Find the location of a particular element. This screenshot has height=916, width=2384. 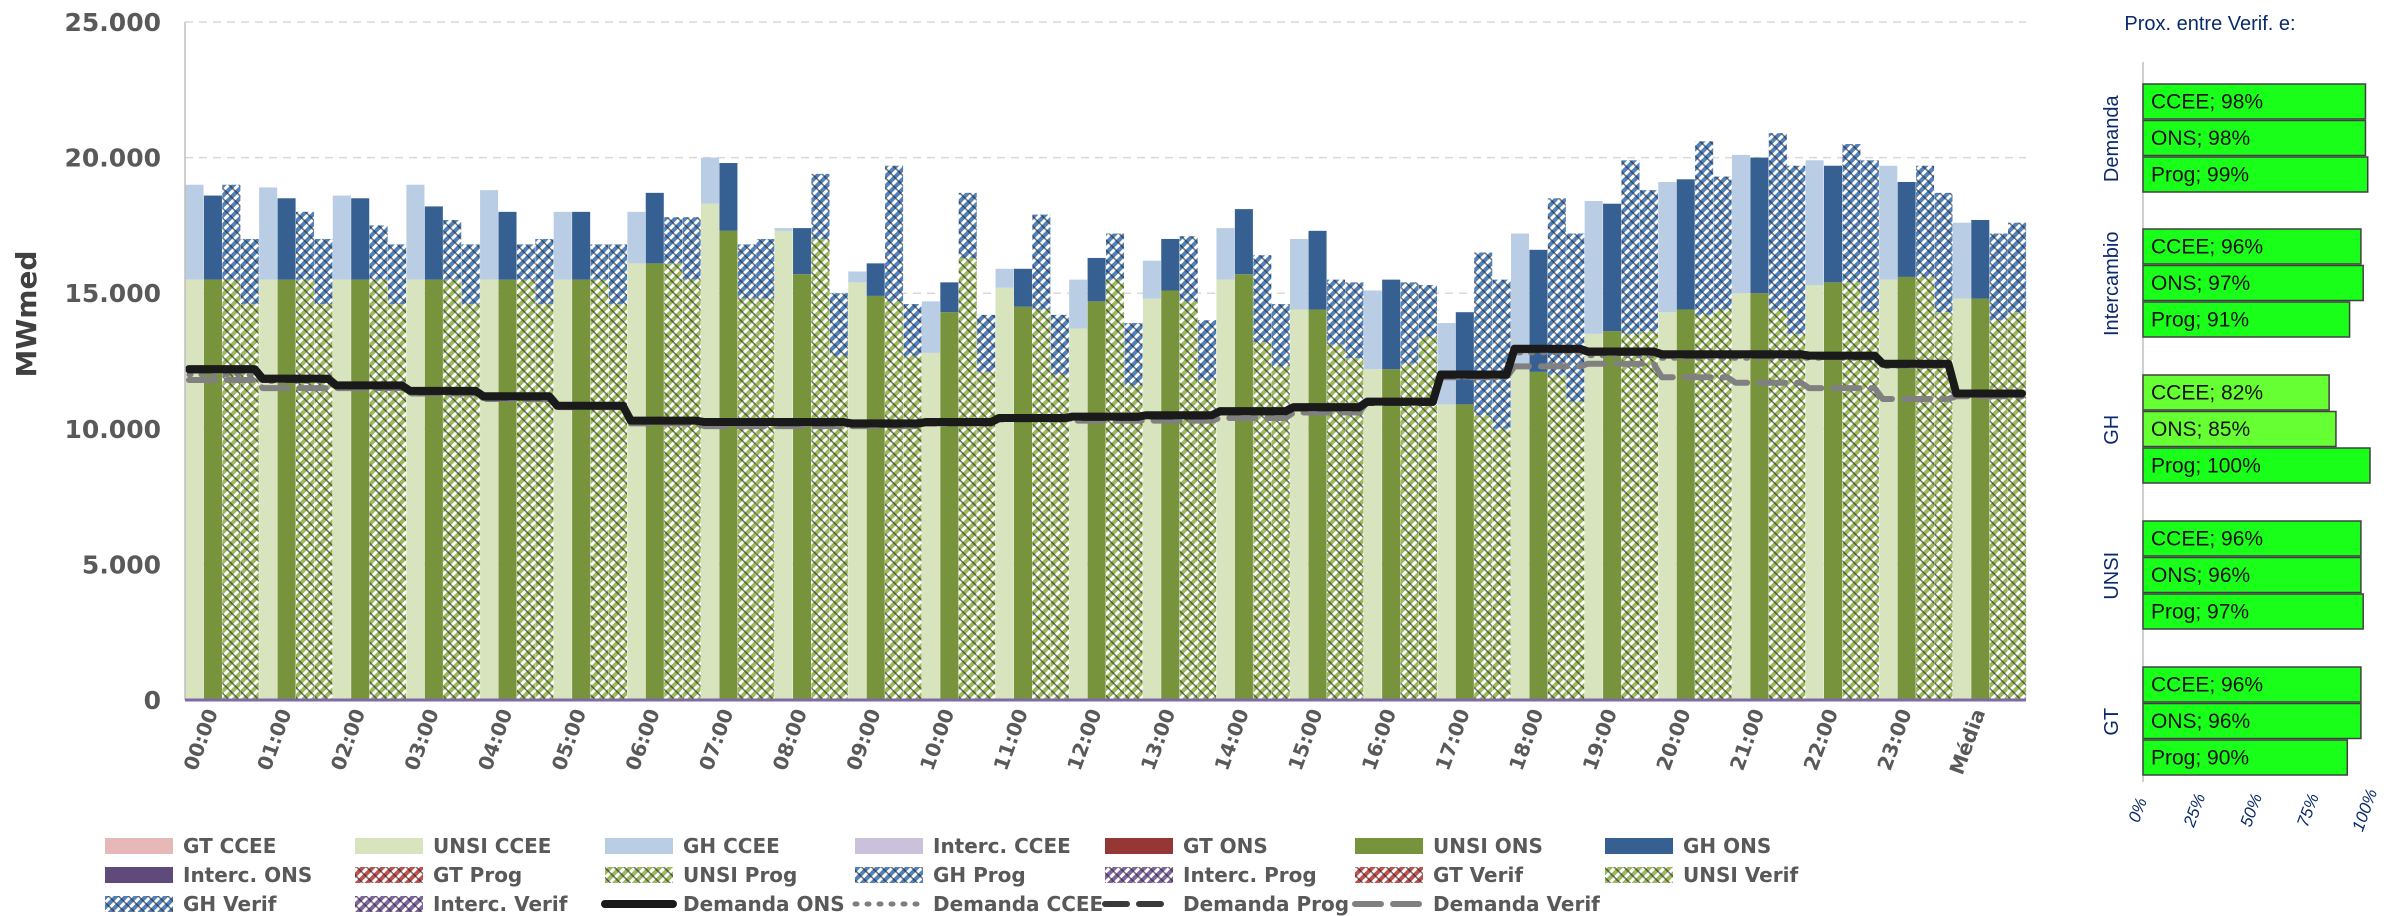

legend-item-interc-ons: Interc. ONS is located at coordinates (208, 875).